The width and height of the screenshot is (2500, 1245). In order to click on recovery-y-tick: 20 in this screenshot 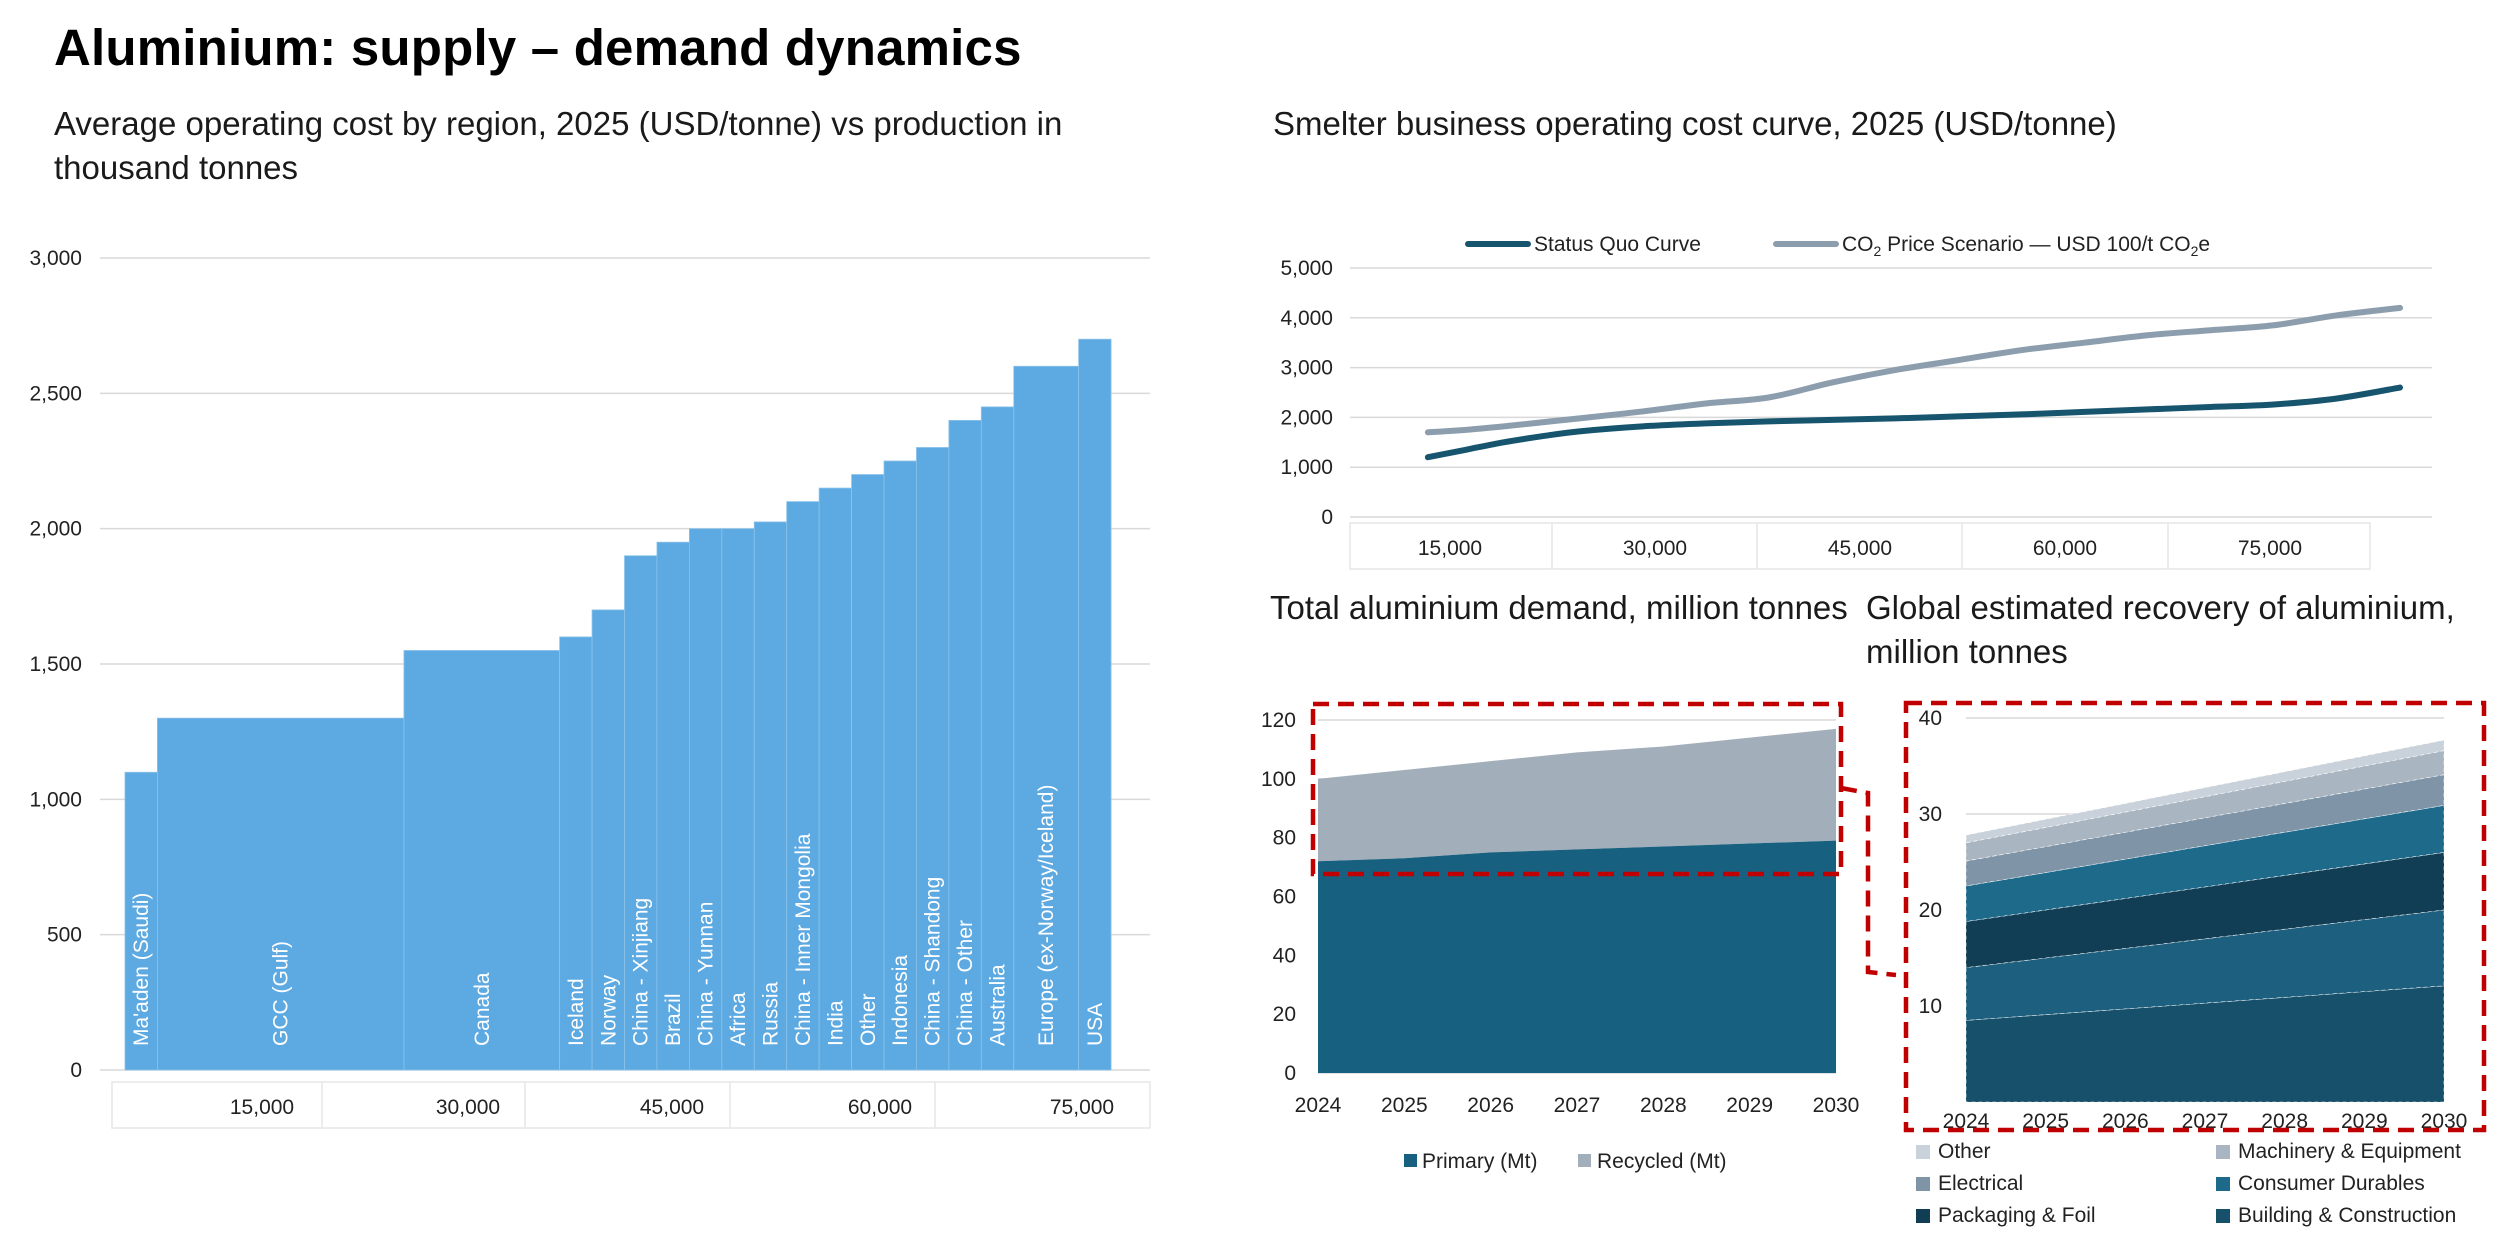, I will do `click(1930, 910)`.